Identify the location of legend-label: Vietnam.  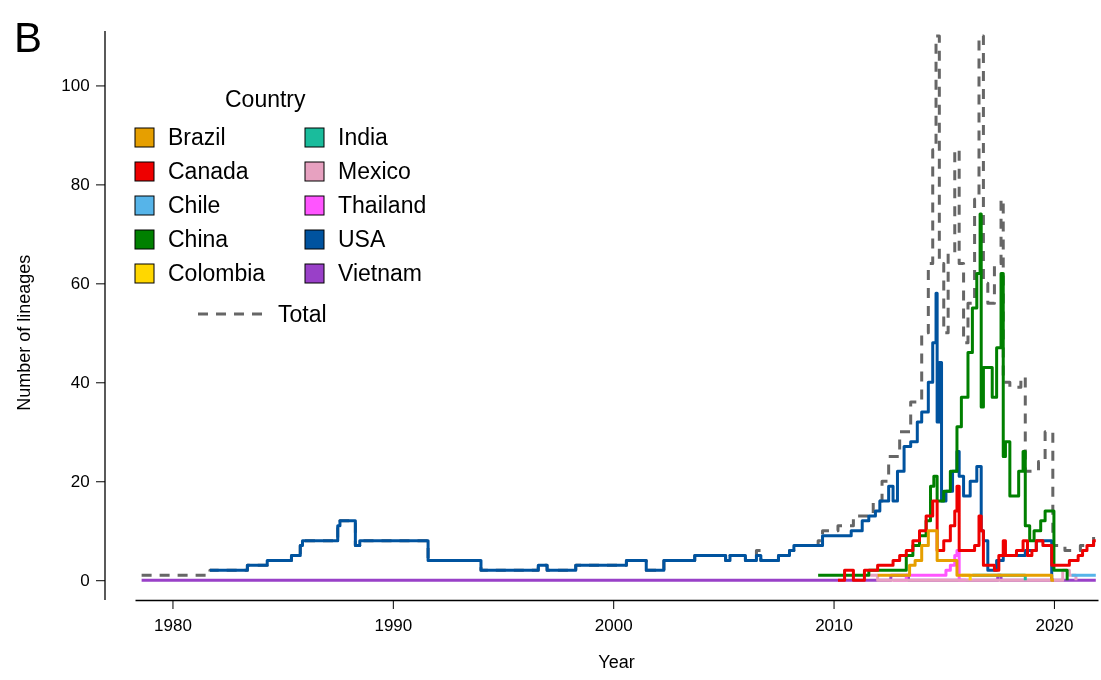
(380, 273).